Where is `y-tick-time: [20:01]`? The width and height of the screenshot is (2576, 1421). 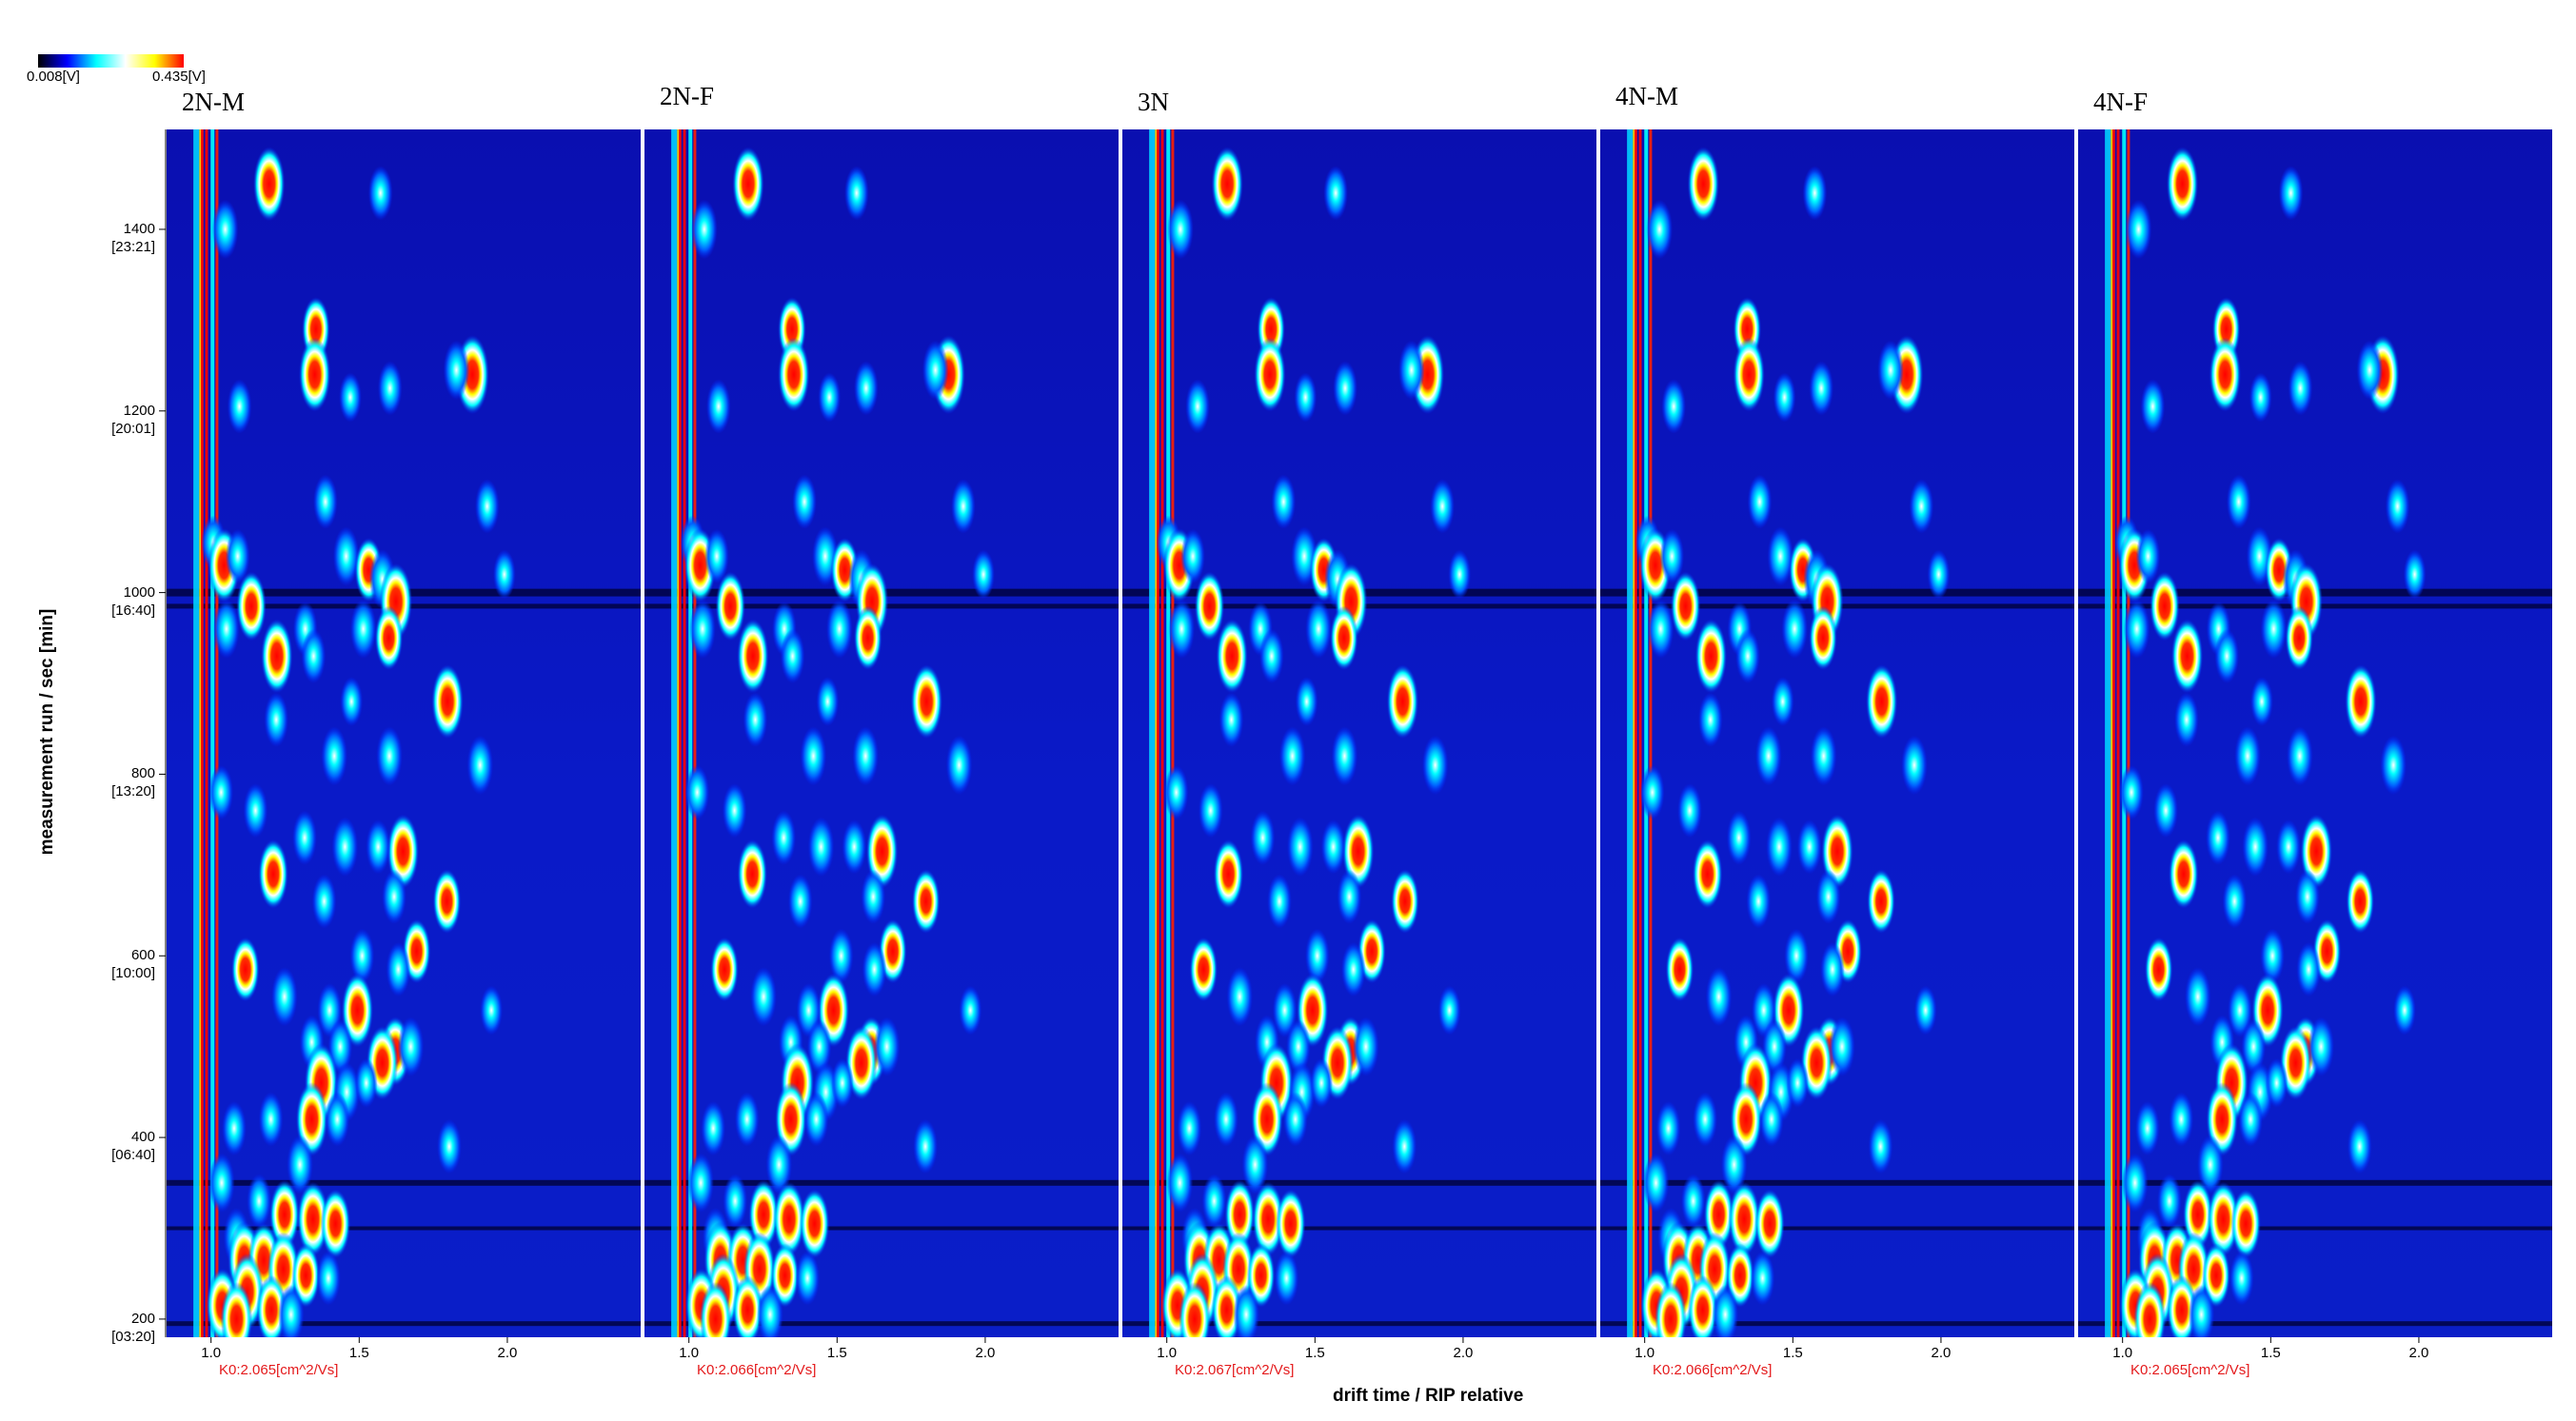
y-tick-time: [20:01] is located at coordinates (133, 428).